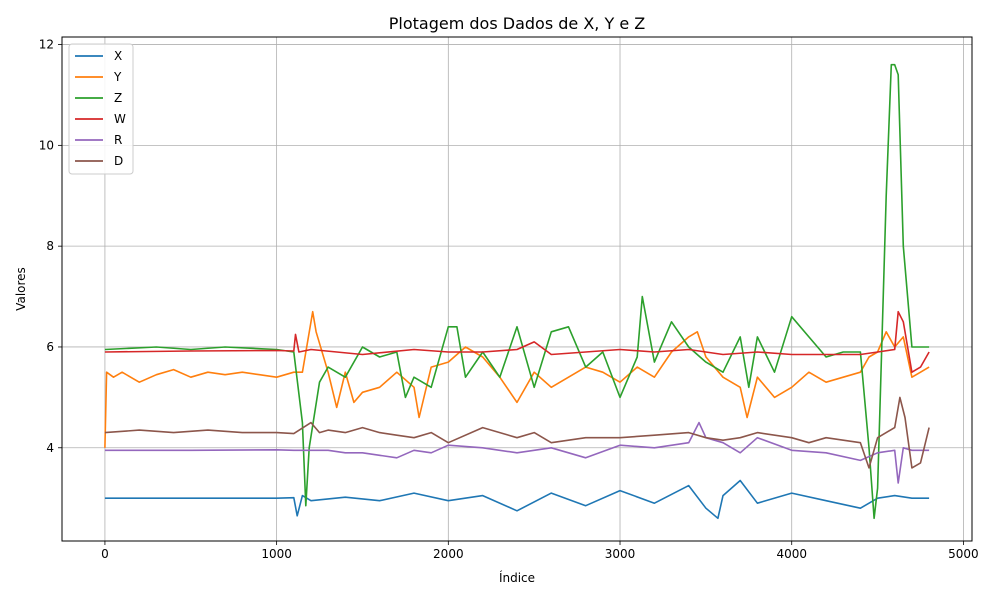 Image resolution: width=1000 pixels, height=604 pixels. I want to click on chart-title: Plotagem dos Dados de X, Y e Z, so click(517, 23).